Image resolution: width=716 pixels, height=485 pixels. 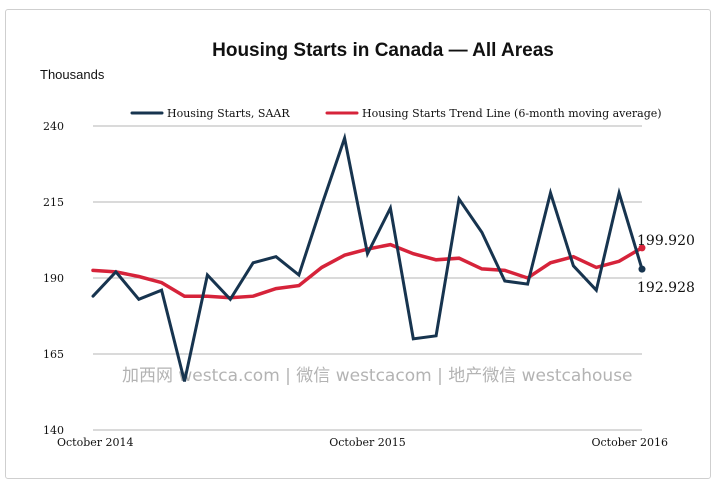 I want to click on y-axis-ticks: 140 165 190 215 240, so click(x=53, y=278).